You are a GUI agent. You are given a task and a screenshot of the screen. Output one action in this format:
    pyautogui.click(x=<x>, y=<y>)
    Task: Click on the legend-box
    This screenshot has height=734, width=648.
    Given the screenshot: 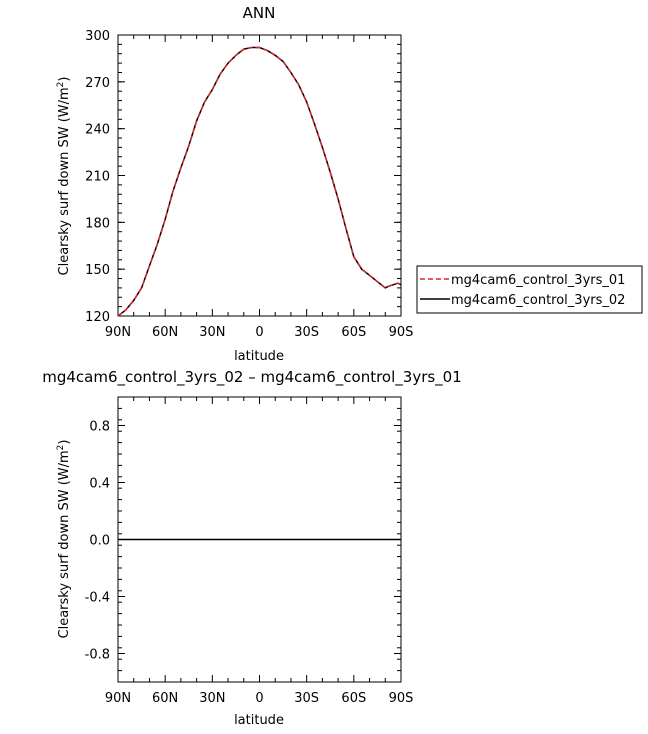 What is the action you would take?
    pyautogui.click(x=529, y=289)
    